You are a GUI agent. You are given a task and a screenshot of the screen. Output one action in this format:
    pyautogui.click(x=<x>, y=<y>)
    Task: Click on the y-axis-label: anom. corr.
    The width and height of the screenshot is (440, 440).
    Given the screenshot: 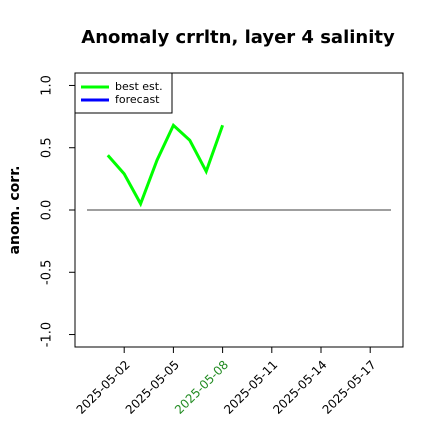 What is the action you would take?
    pyautogui.click(x=15, y=210)
    